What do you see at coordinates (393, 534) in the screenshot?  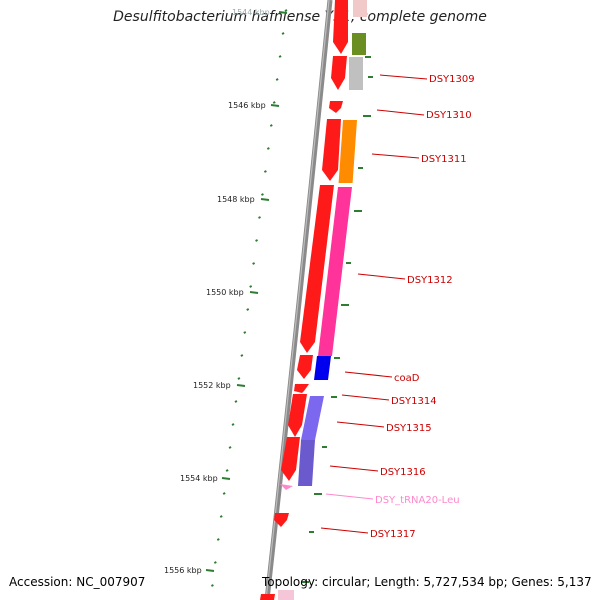 I see `feature-label-dsy1317: DSY1317` at bounding box center [393, 534].